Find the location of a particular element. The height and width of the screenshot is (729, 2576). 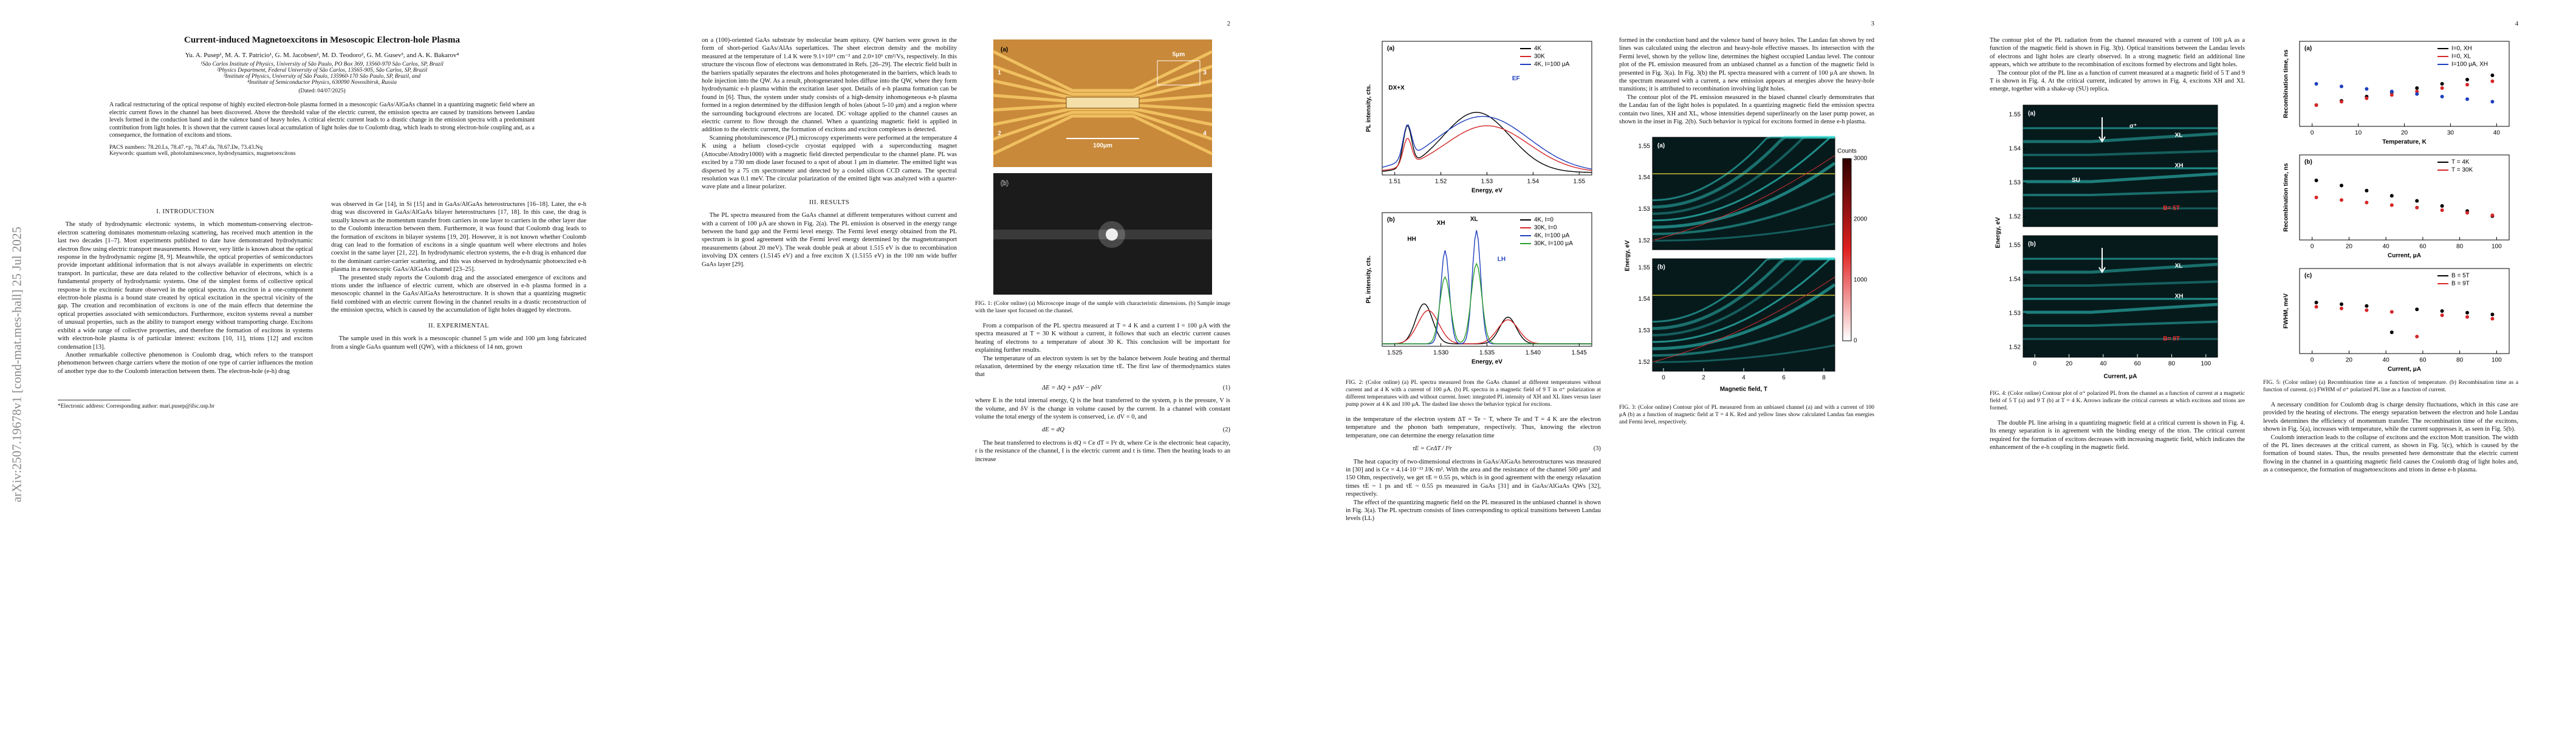

x-tick-label: 1.54 is located at coordinates (1533, 182).